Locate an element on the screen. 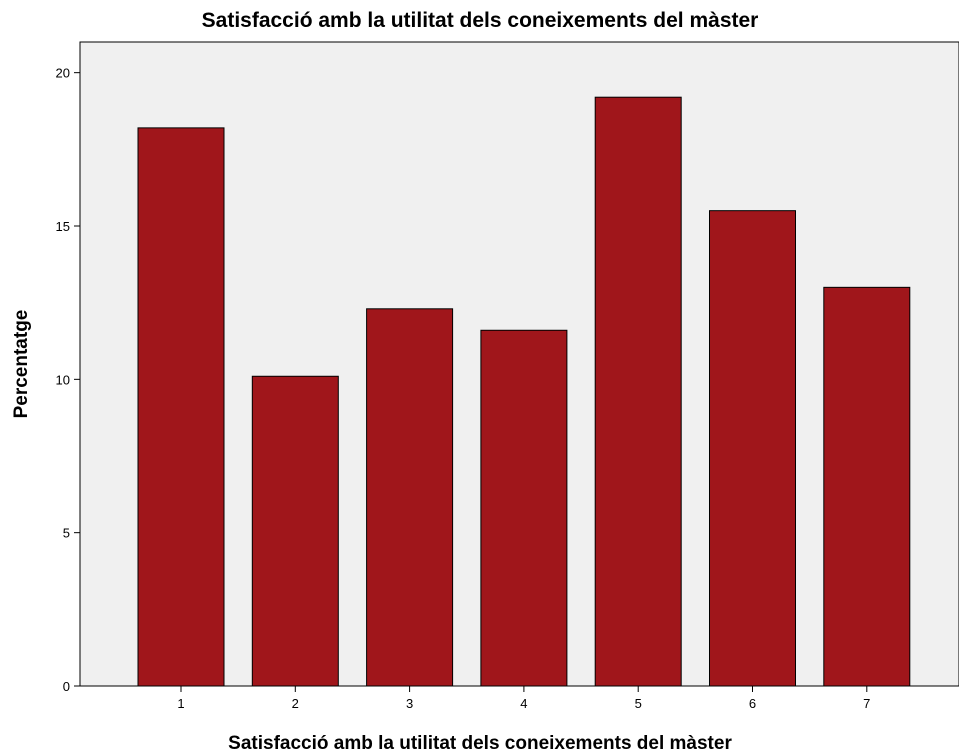  x-tick-label: 1 is located at coordinates (180, 703).